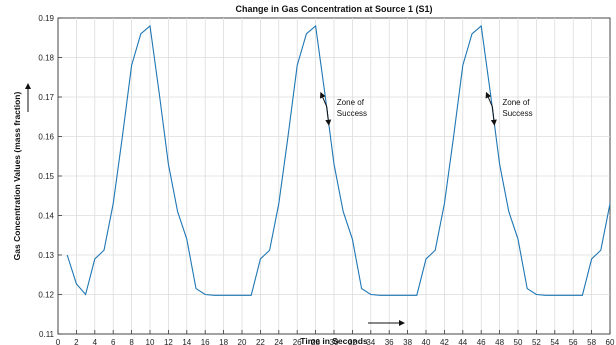 The height and width of the screenshot is (345, 616). Describe the element at coordinates (150, 341) in the screenshot. I see `x-tick-label: 10` at that location.